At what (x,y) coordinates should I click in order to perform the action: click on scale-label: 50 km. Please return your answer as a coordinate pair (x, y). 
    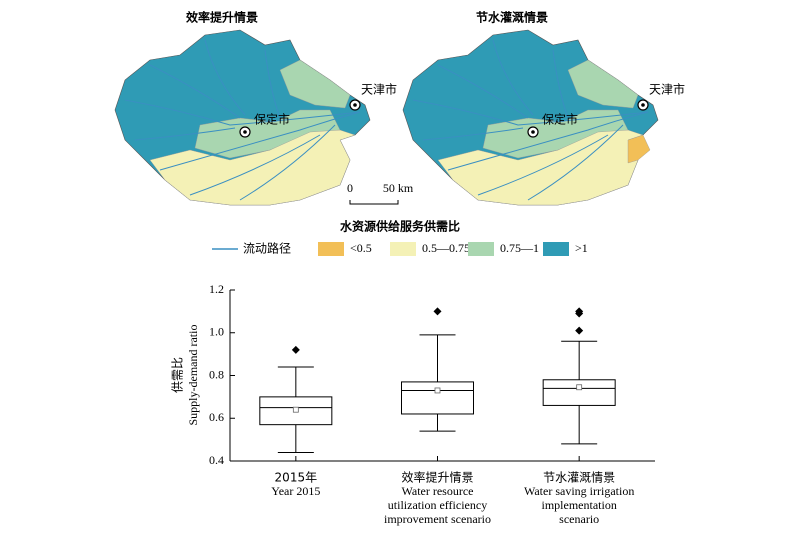
    Looking at the image, I should click on (398, 188).